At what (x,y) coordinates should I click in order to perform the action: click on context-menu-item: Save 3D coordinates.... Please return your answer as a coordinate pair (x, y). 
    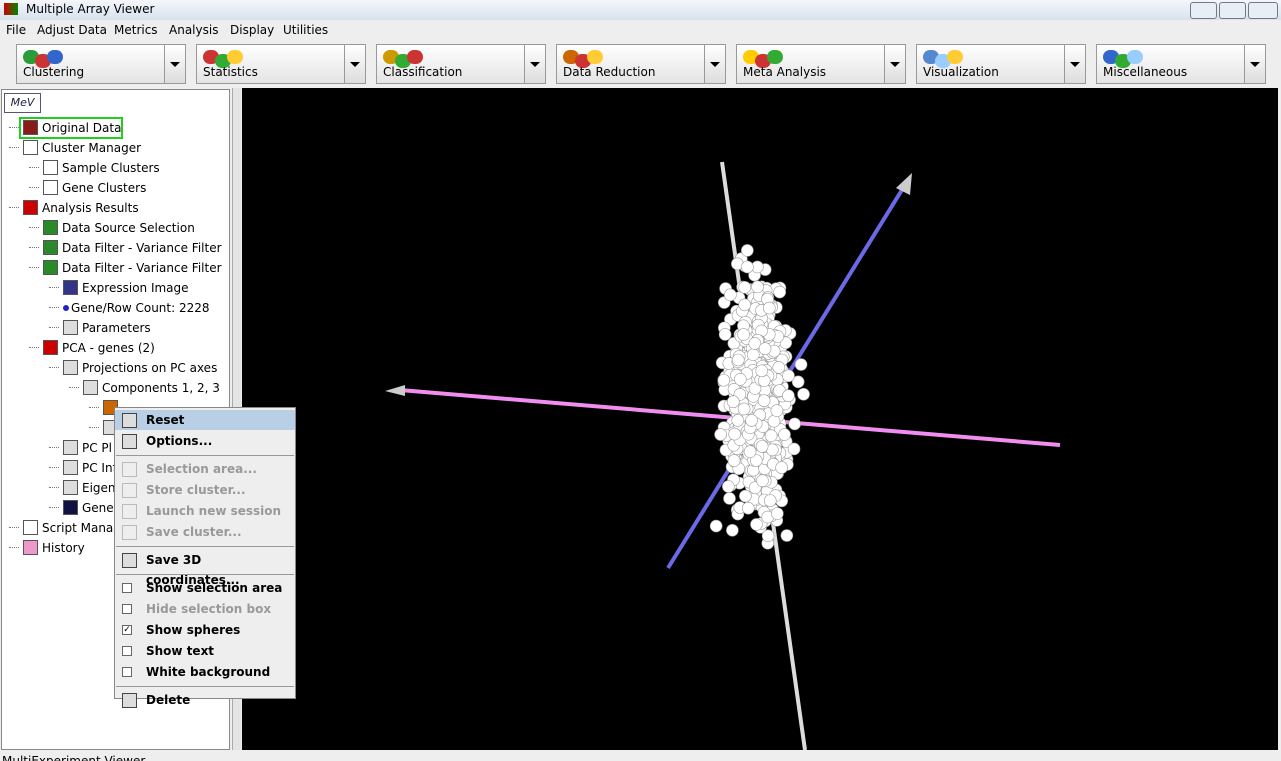
    Looking at the image, I should click on (205, 568).